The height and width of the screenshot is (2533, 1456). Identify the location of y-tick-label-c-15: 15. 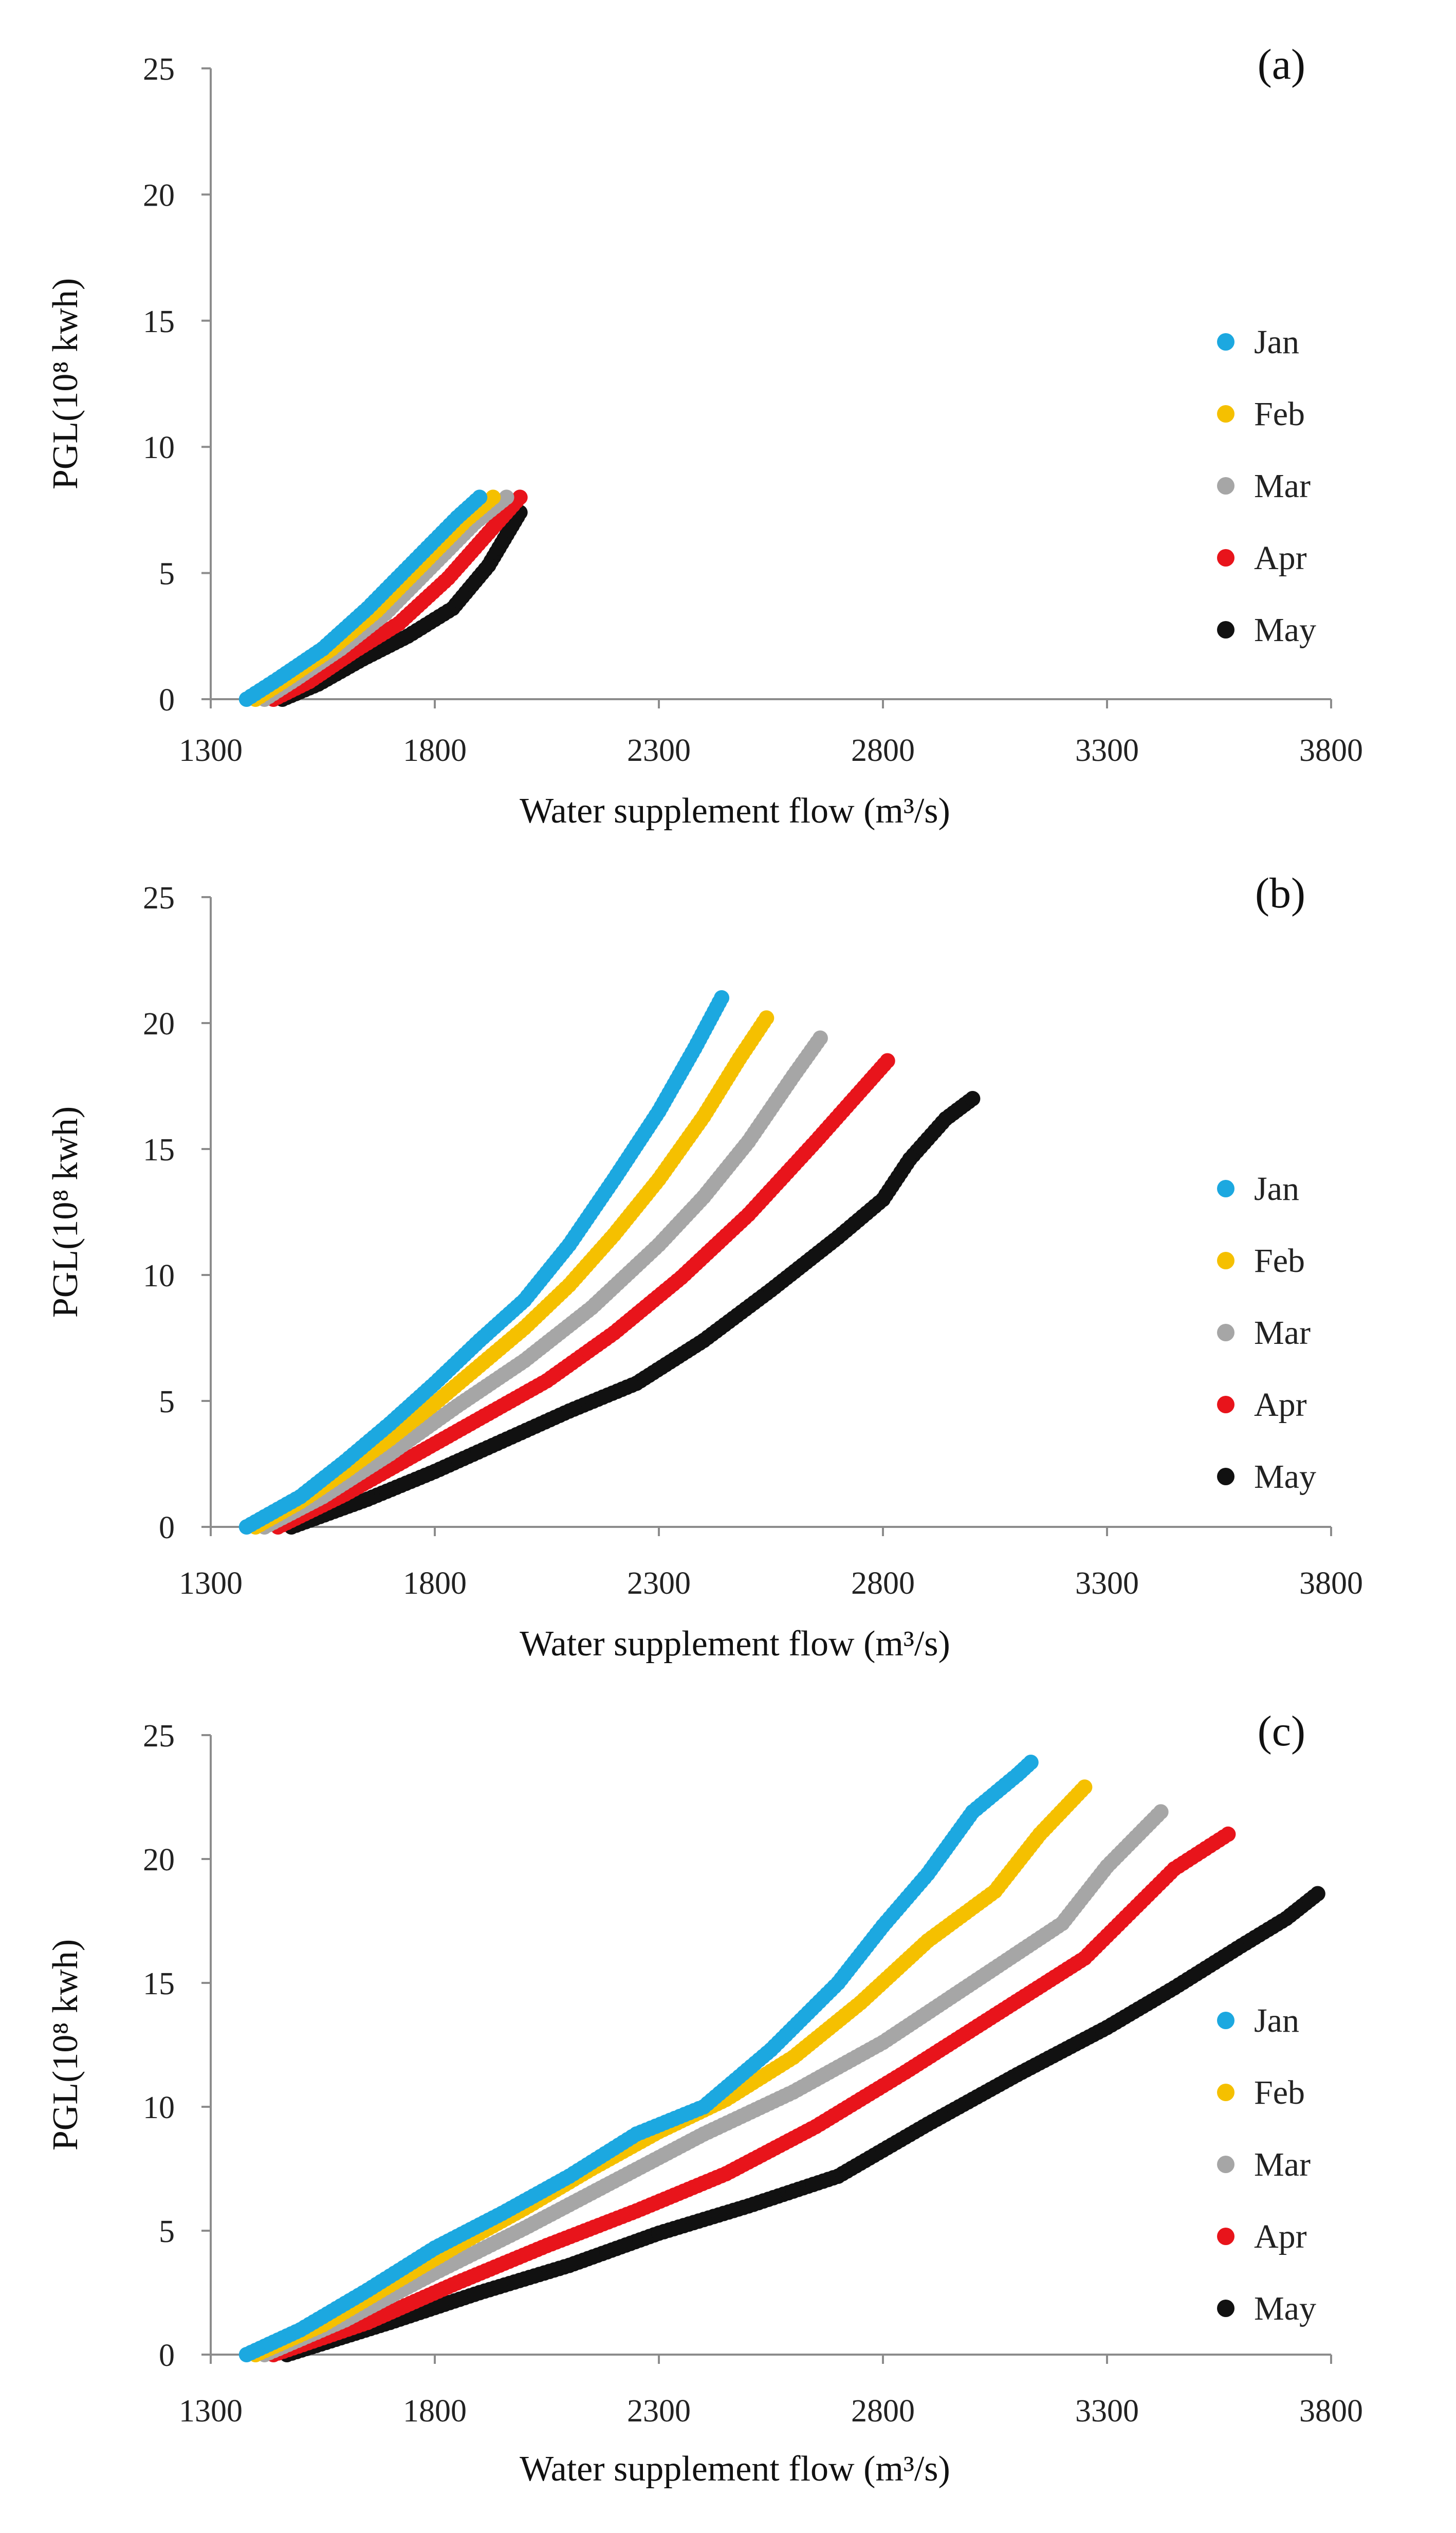
(159, 1983).